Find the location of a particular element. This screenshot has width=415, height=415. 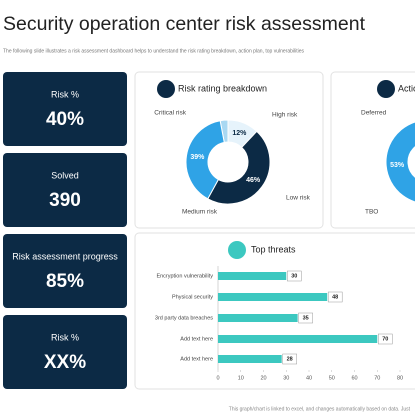

category-label: Physical security is located at coordinates (192, 297).